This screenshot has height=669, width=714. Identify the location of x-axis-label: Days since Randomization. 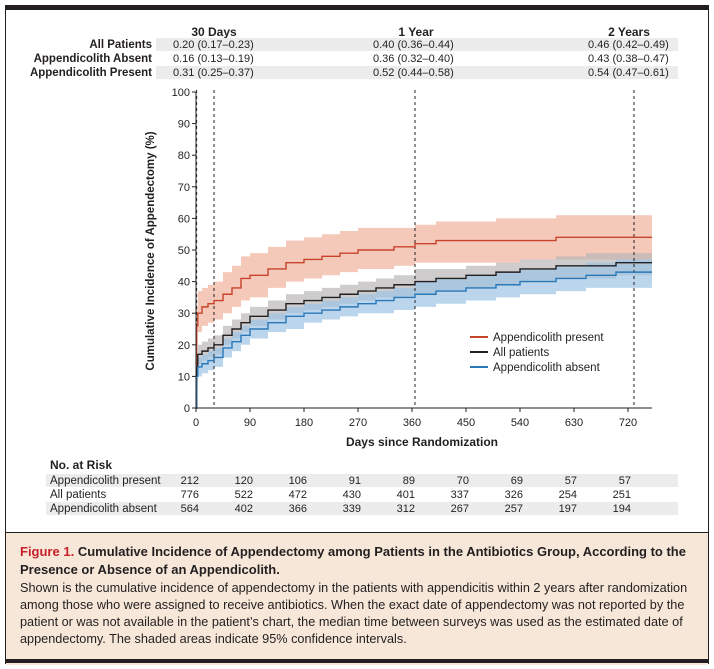
(422, 442).